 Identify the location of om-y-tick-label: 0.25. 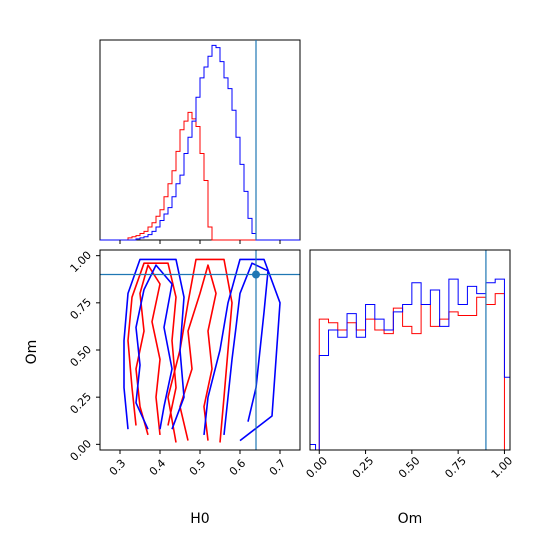
(81, 403).